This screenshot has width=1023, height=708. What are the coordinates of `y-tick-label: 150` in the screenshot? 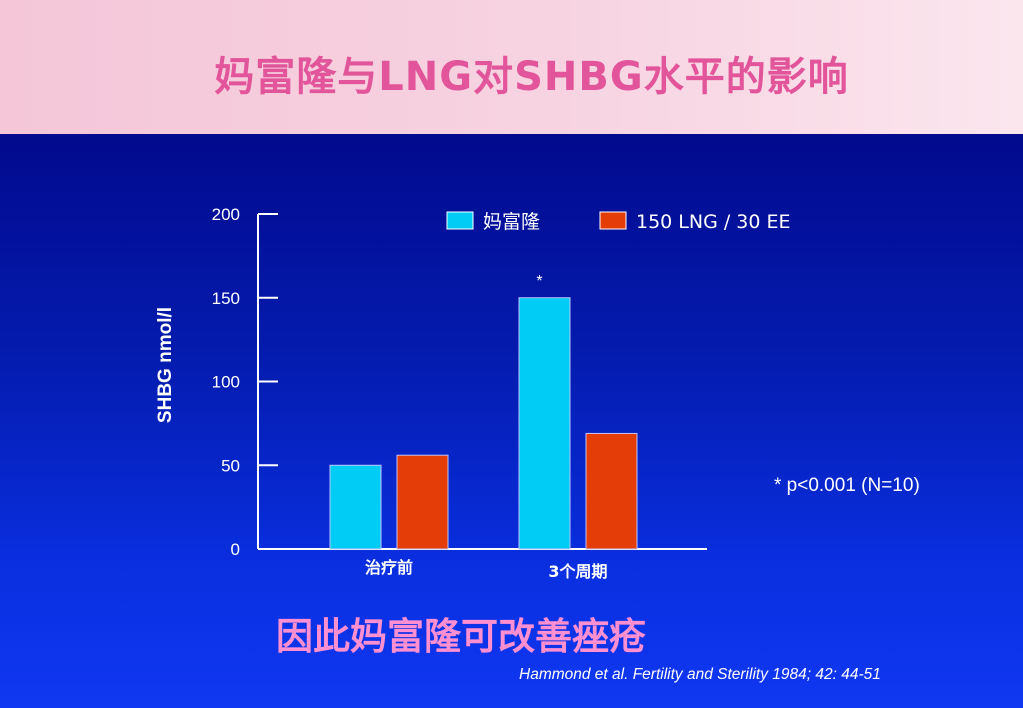 It's located at (226, 298).